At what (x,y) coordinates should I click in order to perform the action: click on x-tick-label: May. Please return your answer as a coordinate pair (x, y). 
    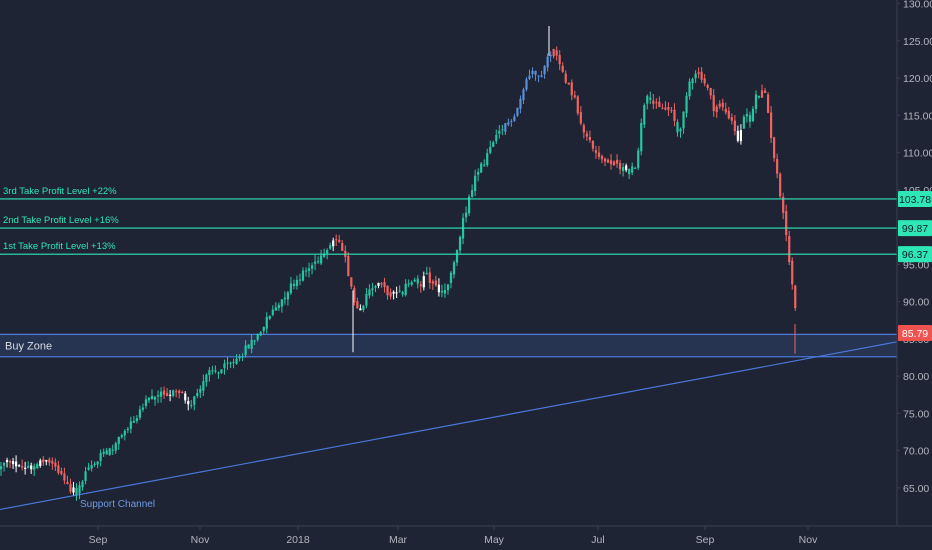
    Looking at the image, I should click on (494, 540).